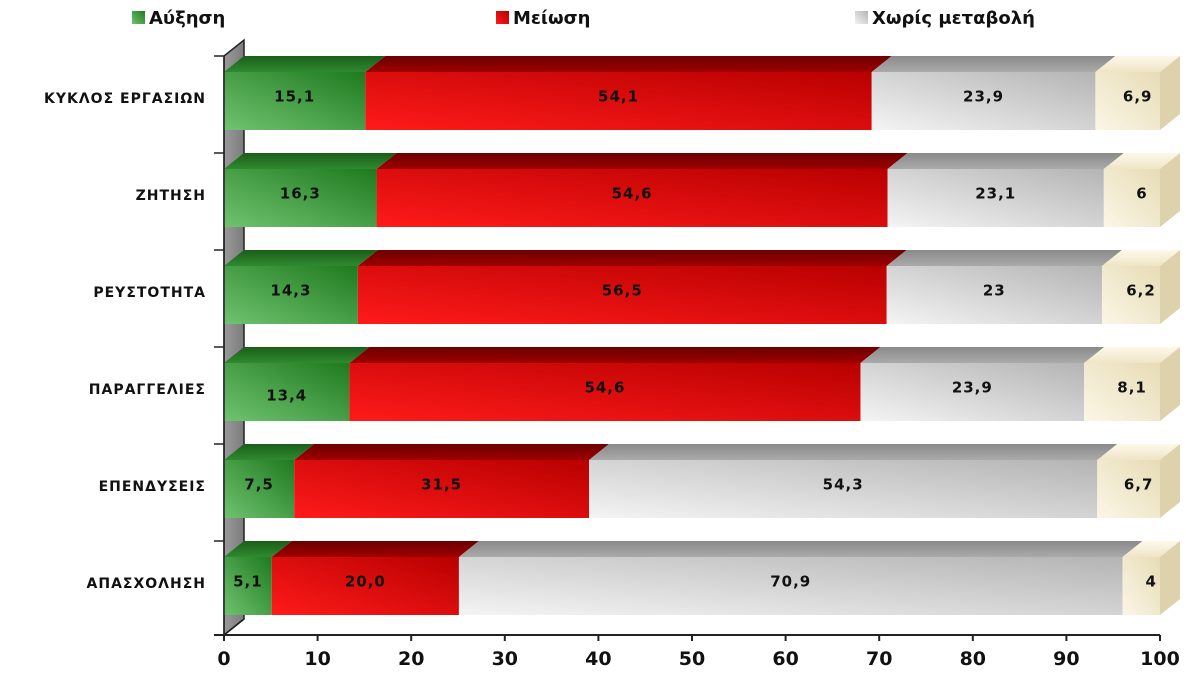 This screenshot has height=677, width=1186. I want to click on category-label: ΡΕΥΣΤΟΤΗΤΑ, so click(149, 293).